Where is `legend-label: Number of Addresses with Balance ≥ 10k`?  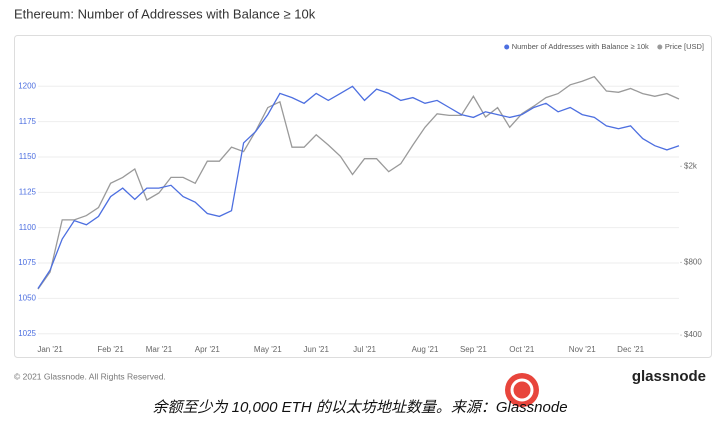
legend-label: Number of Addresses with Balance ≥ 10k is located at coordinates (580, 46).